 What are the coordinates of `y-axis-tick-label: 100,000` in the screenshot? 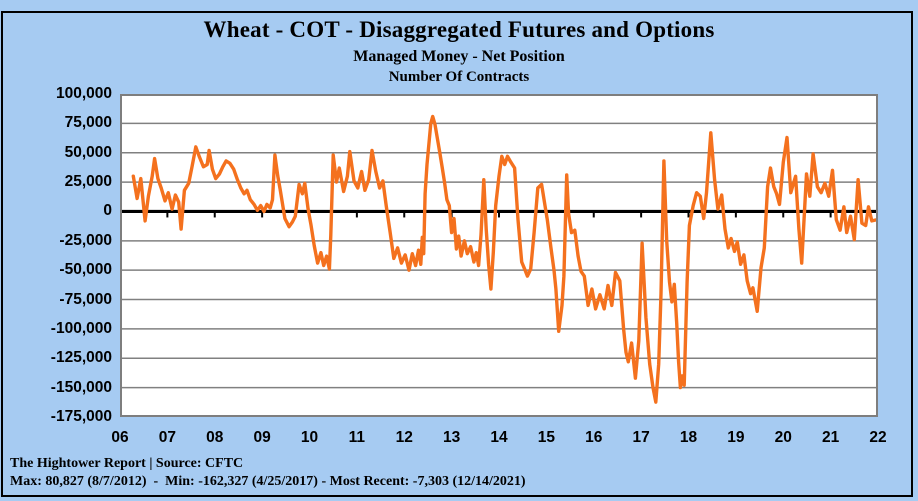 It's located at (83, 93).